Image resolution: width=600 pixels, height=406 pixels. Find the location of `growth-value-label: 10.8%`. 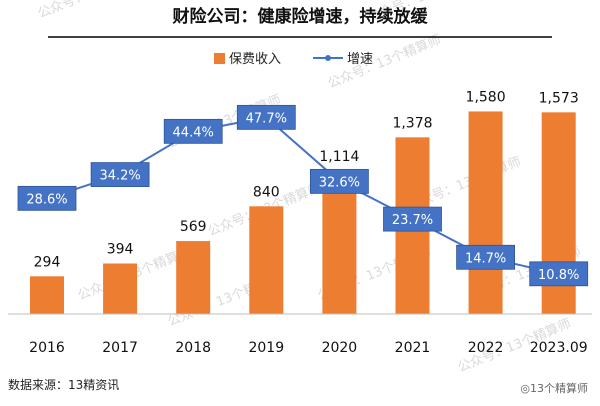

growth-value-label: 10.8% is located at coordinates (558, 275).